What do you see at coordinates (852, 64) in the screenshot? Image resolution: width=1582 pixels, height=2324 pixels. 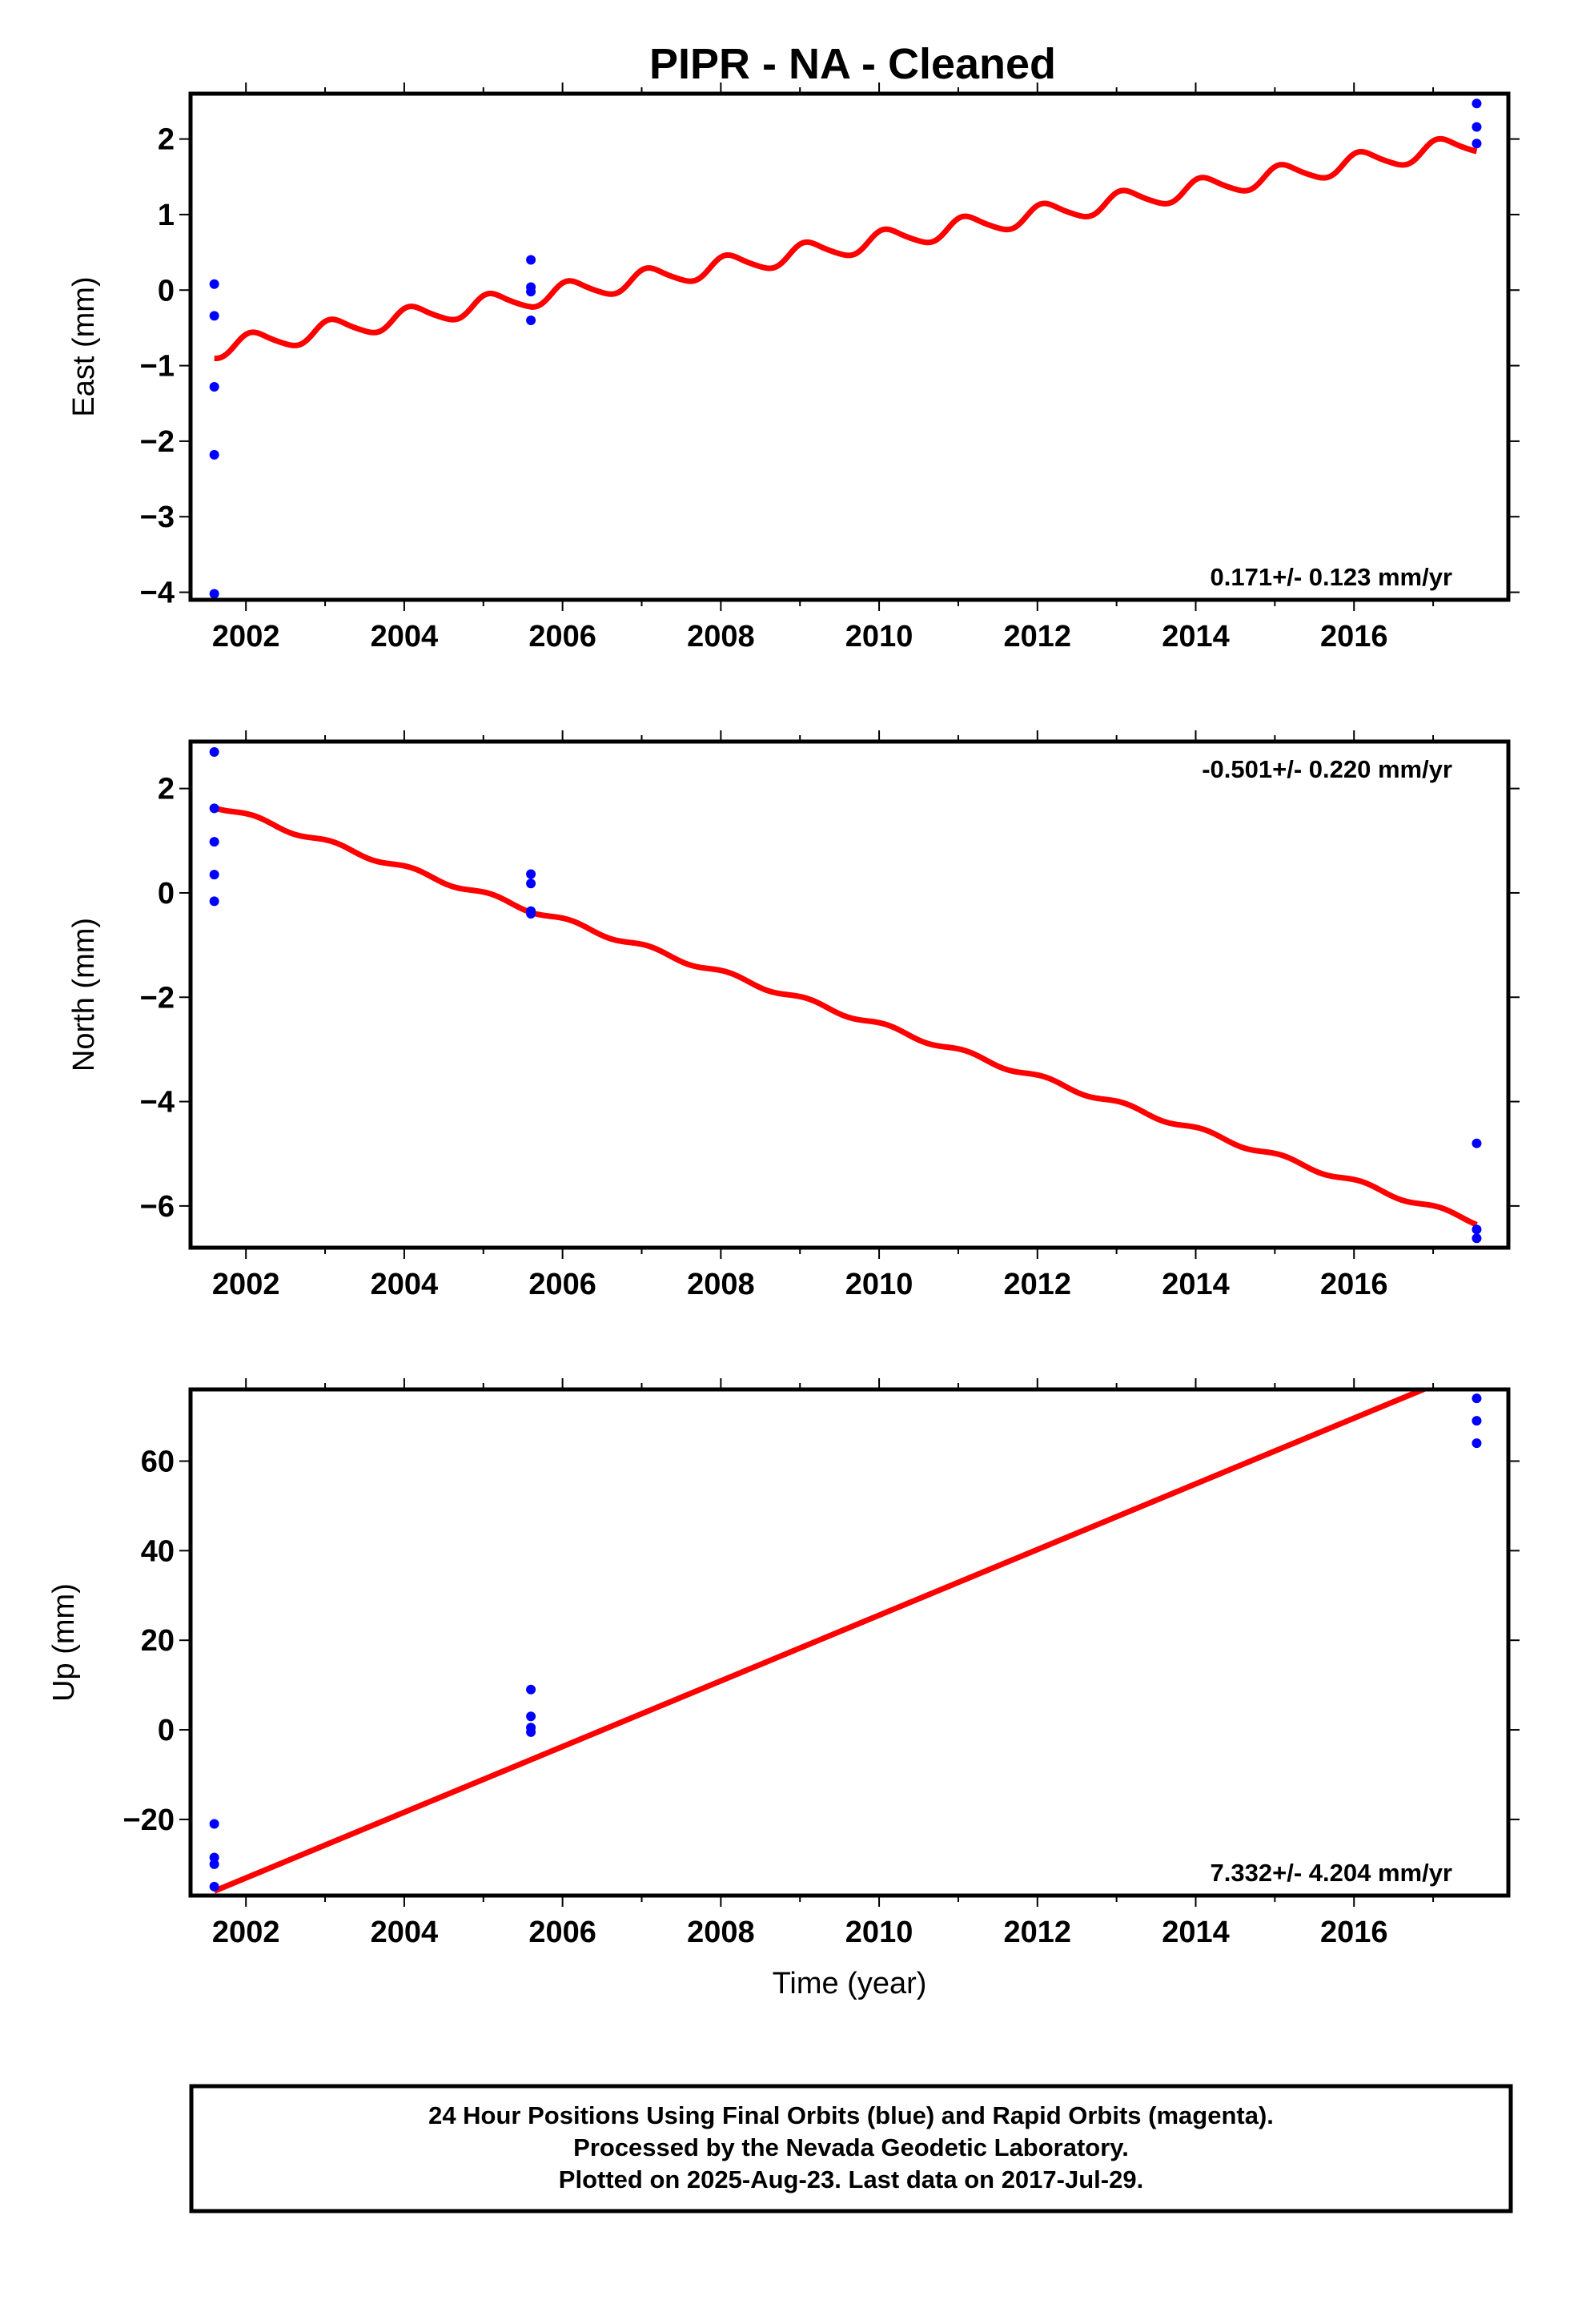 I see `figure-title: PIPR - NA - Cleaned` at bounding box center [852, 64].